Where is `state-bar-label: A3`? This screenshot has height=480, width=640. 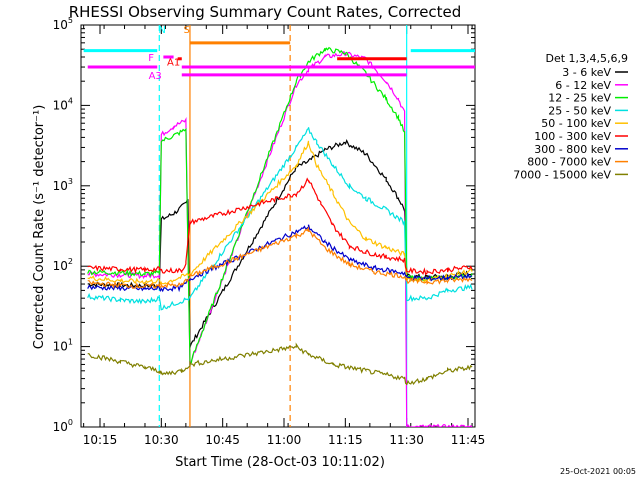 state-bar-label: A3 is located at coordinates (155, 76).